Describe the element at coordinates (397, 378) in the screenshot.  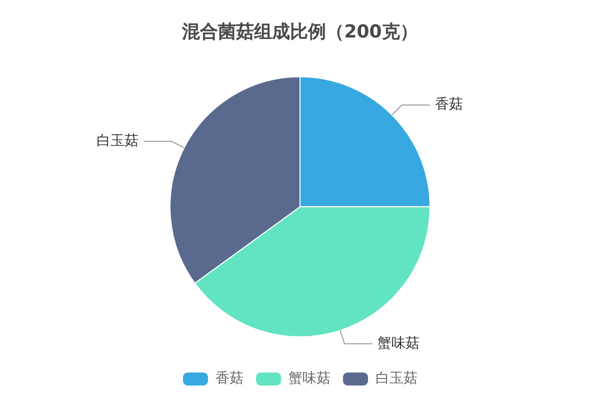
I see `legend-label: 白玉菇` at that location.